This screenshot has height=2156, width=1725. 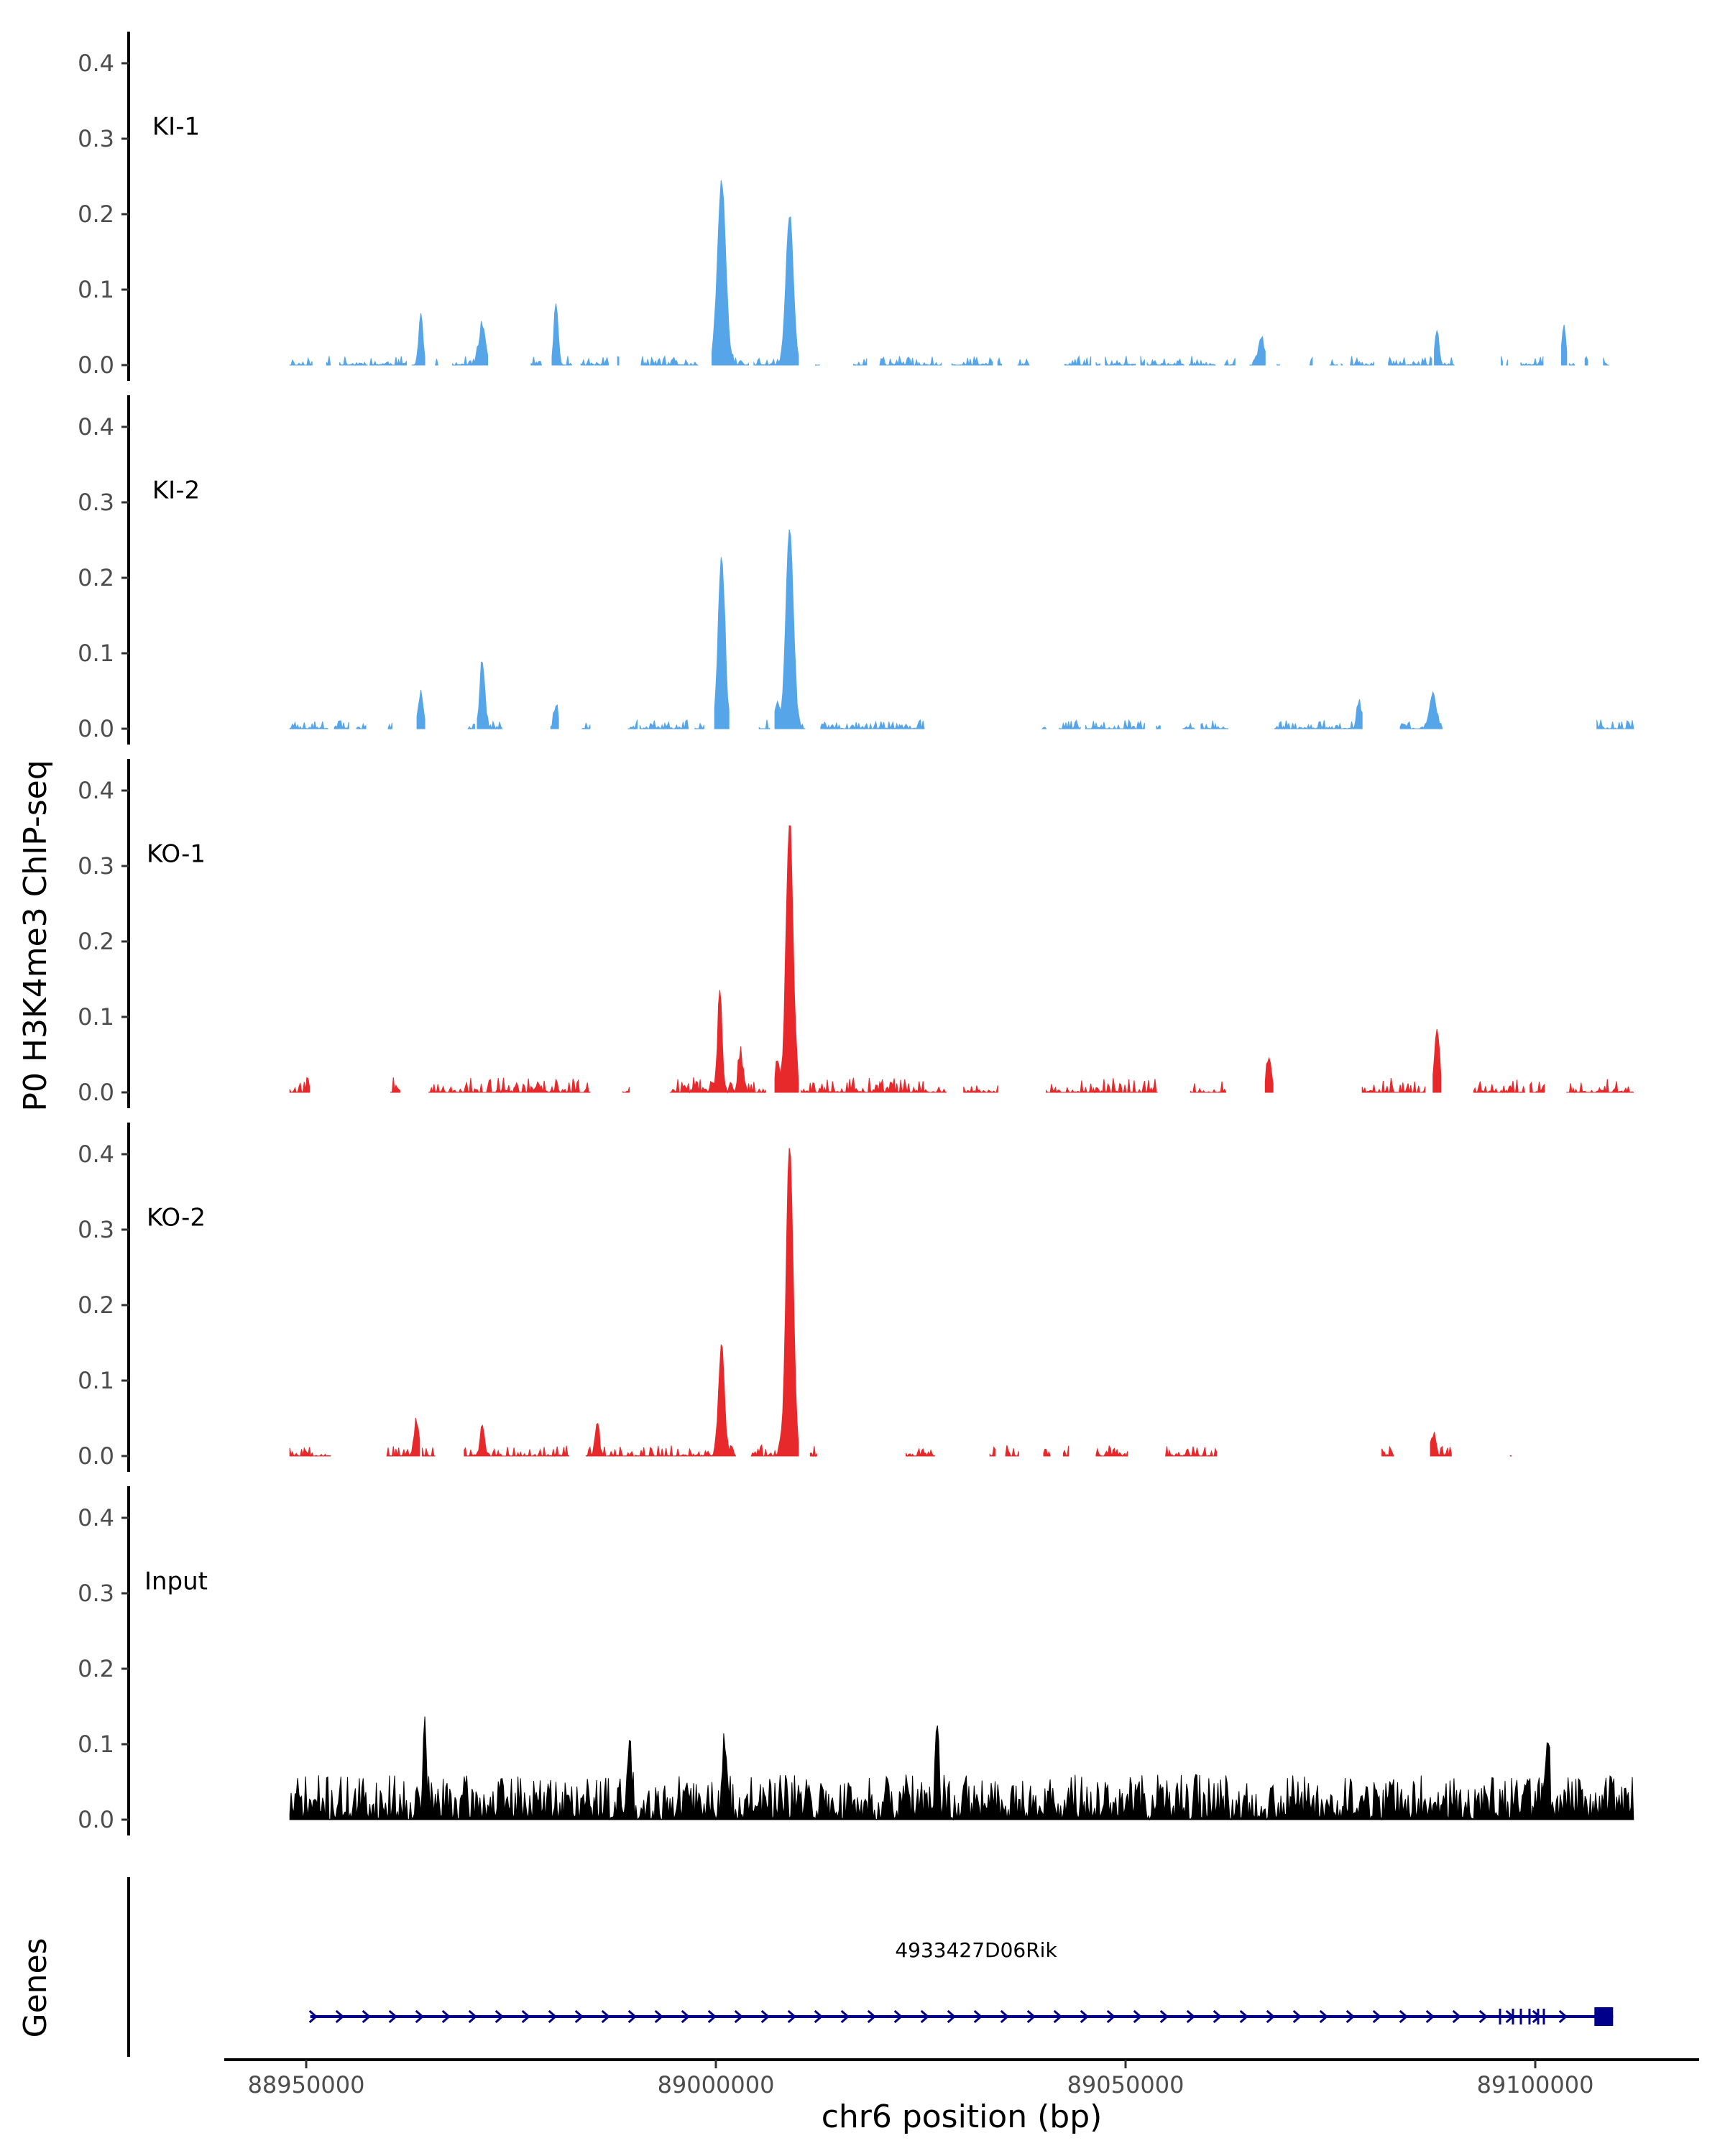 I want to click on gene-track: 4933427D06Rik, so click(x=870, y=1967).